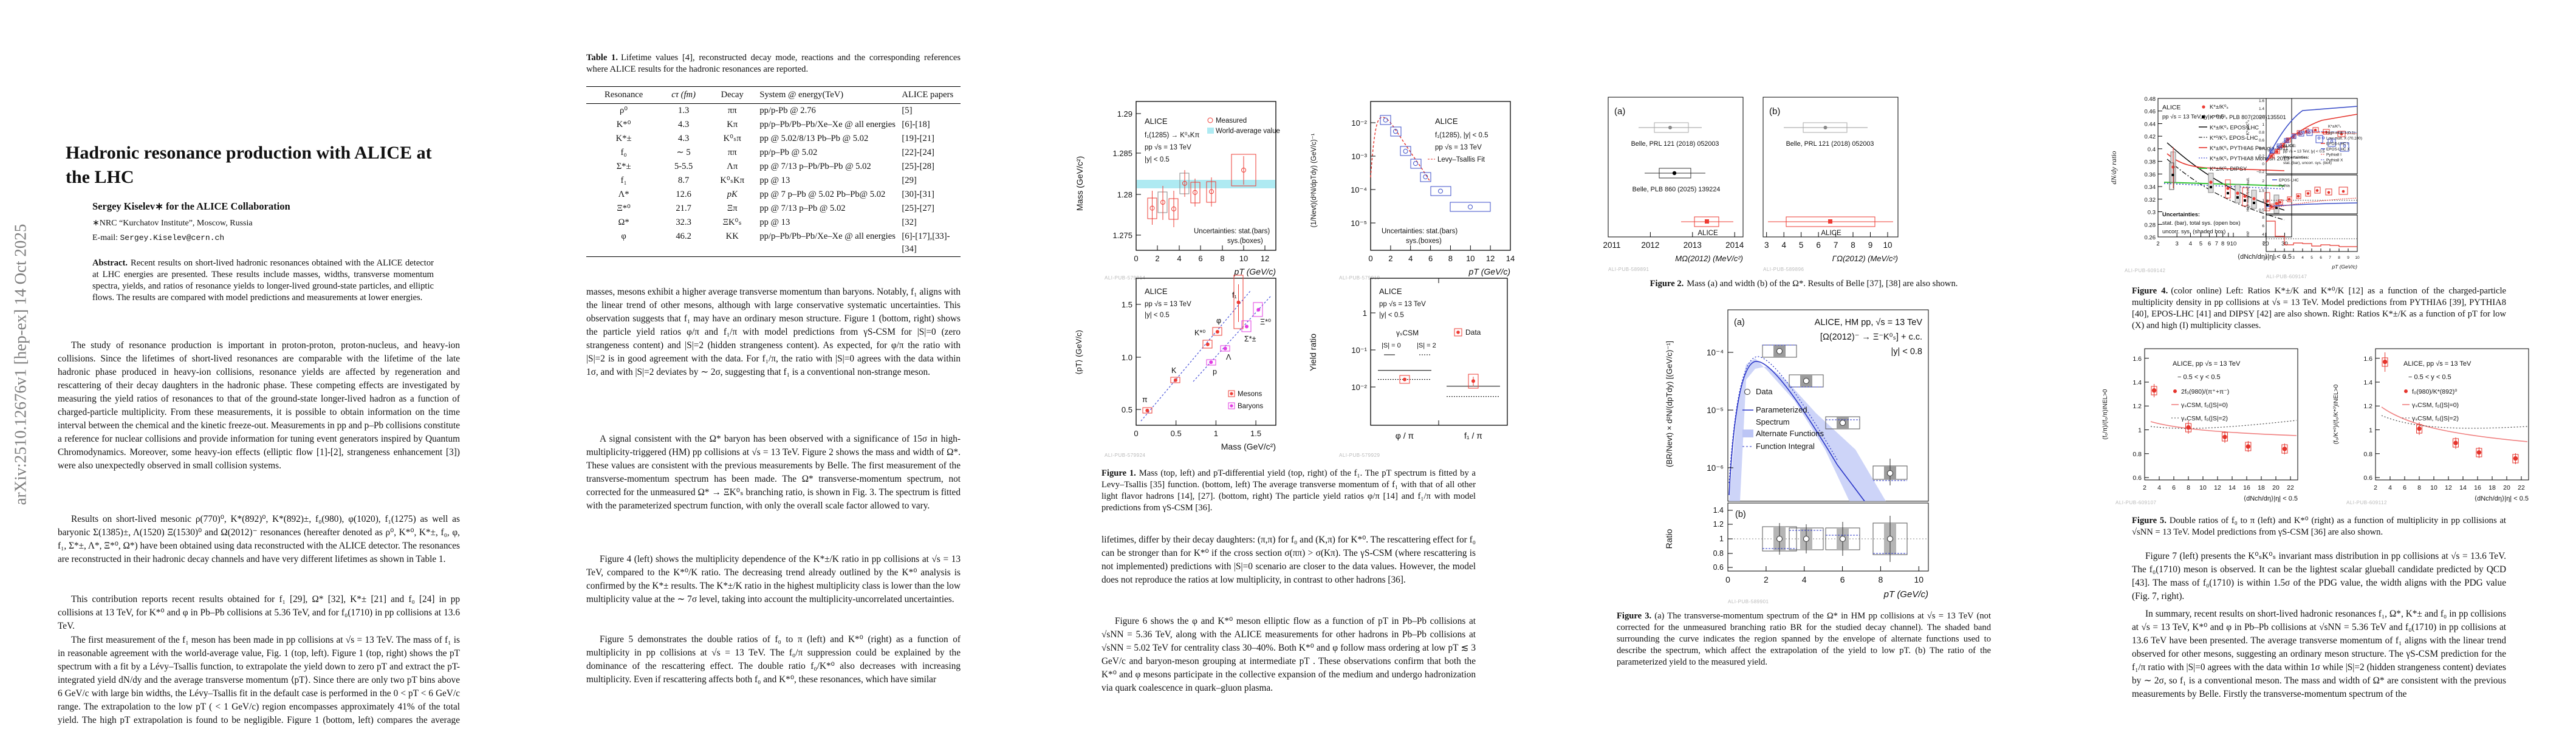 The width and height of the screenshot is (2576, 729). Describe the element at coordinates (732, 243) in the screenshot. I see `cell: KK` at that location.